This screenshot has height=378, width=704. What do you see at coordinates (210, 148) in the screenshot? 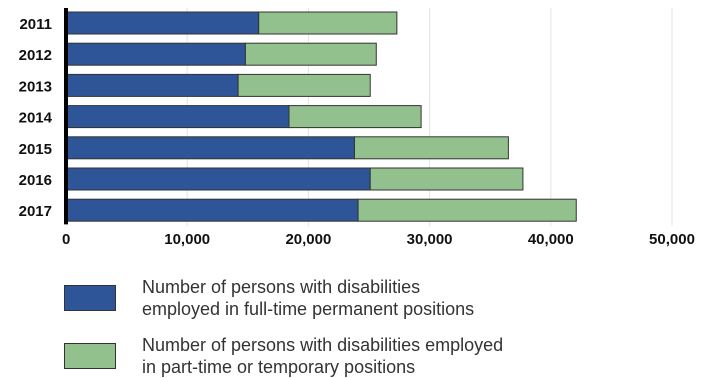
I see `bar-full-time-2015` at bounding box center [210, 148].